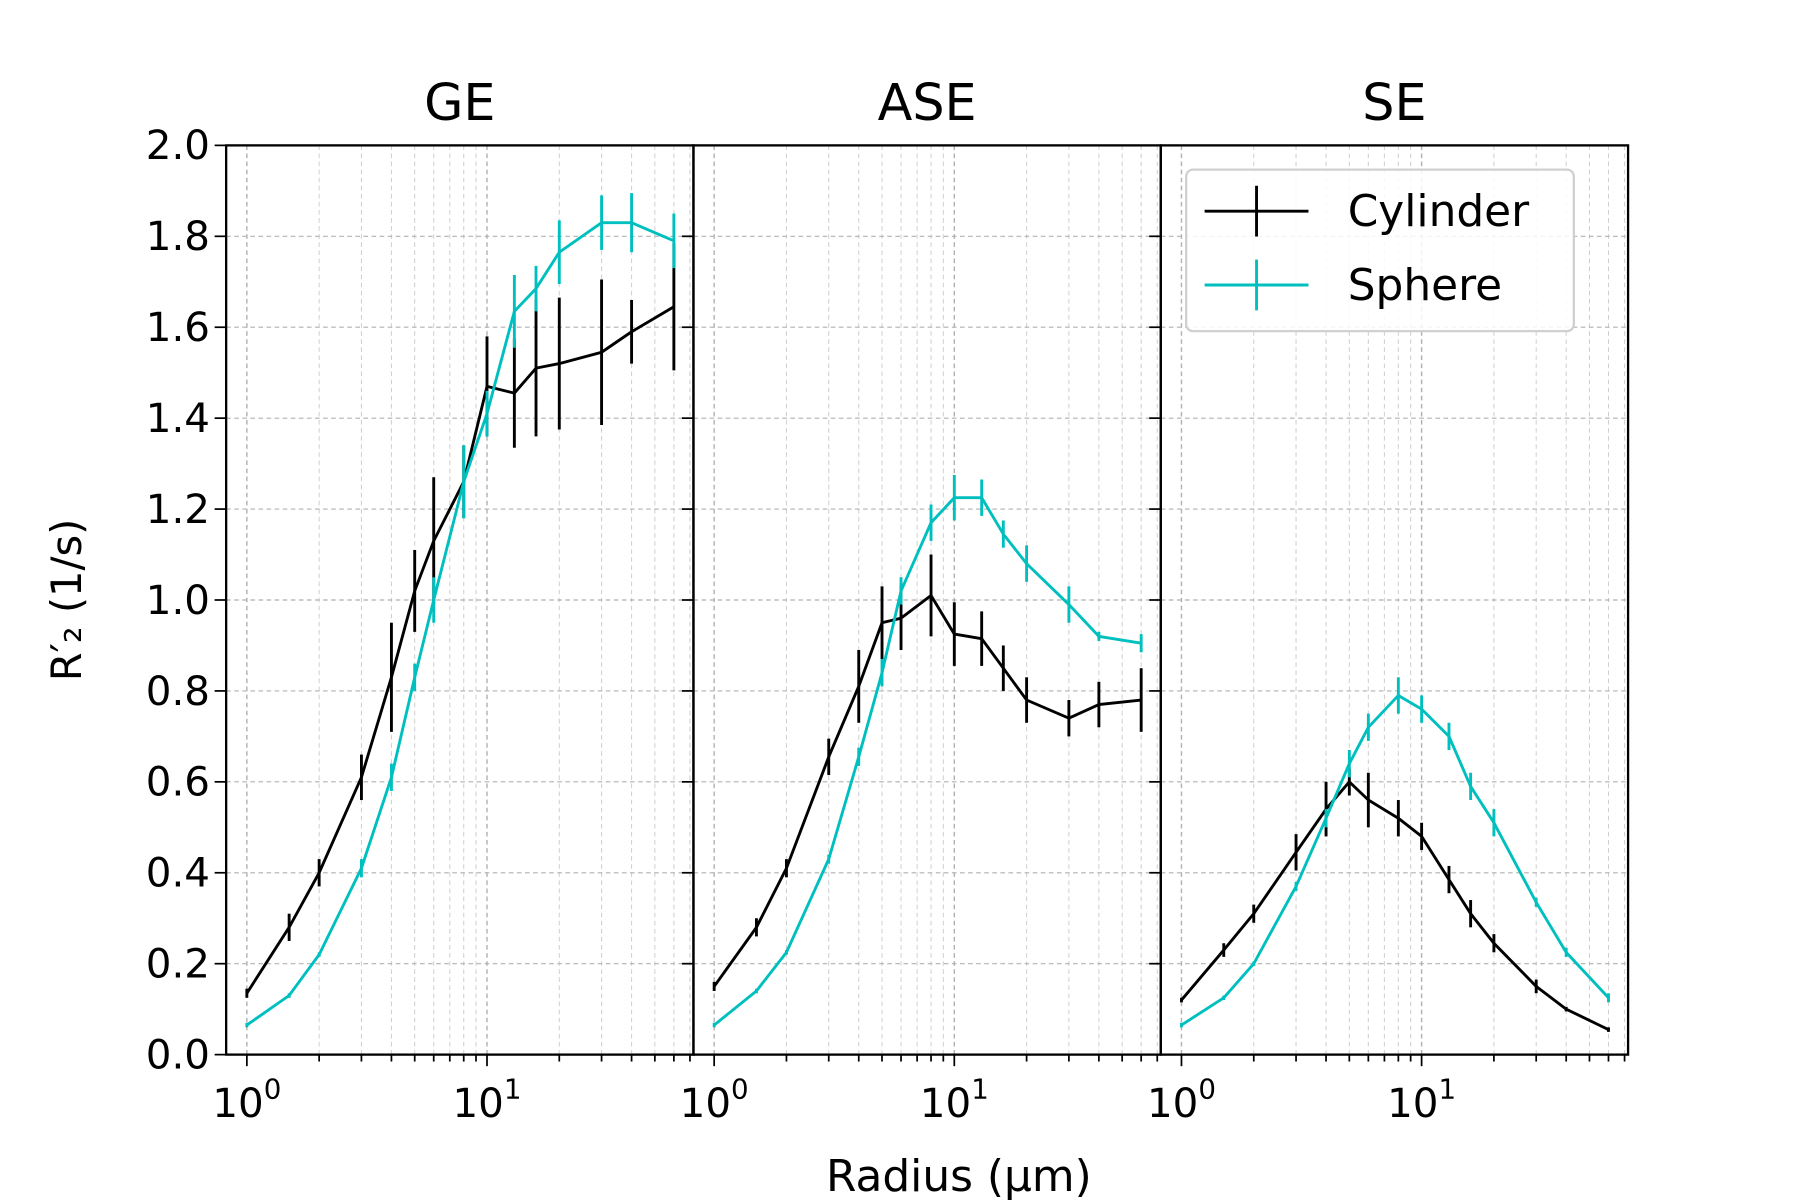 Image resolution: width=1800 pixels, height=1200 pixels. What do you see at coordinates (927, 102) in the screenshot?
I see `panel-title: ASE` at bounding box center [927, 102].